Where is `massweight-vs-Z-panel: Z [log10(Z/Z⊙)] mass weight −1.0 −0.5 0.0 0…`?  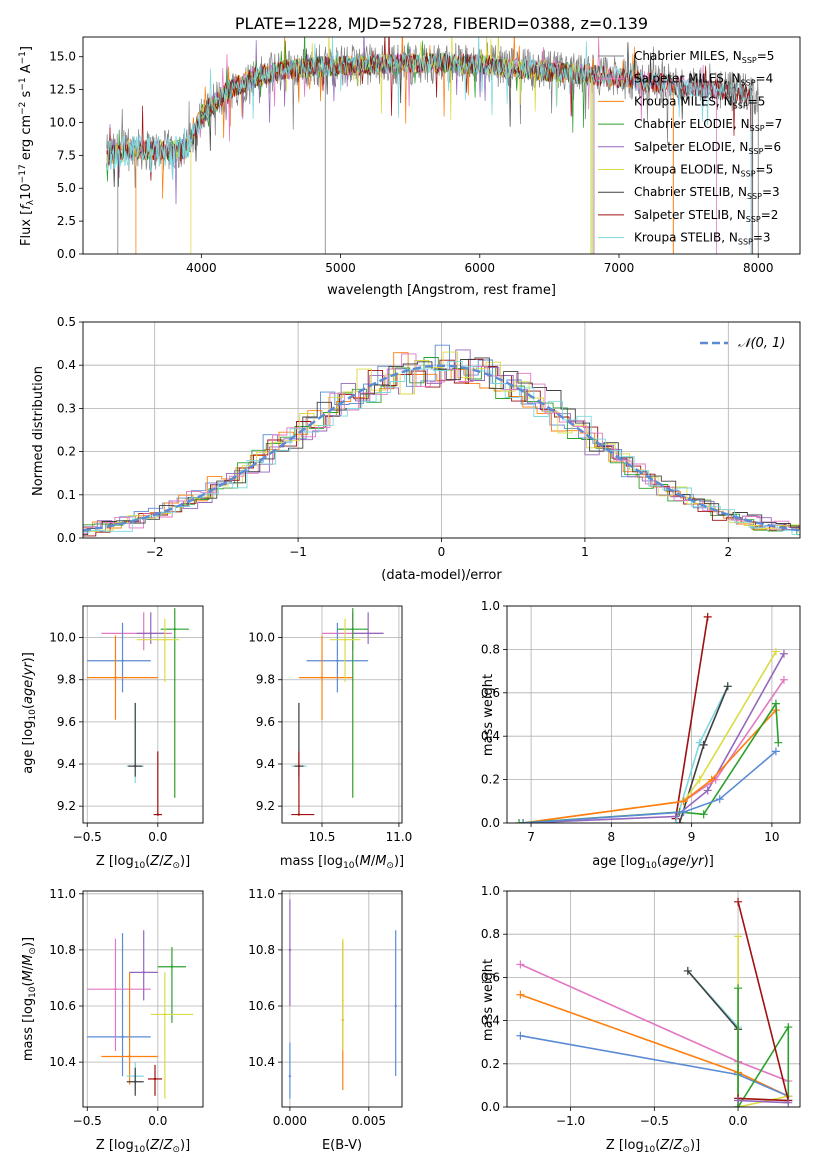
massweight-vs-Z-panel: Z [log10(Z/Z⊙)] mass weight −1.0 −0.5 0.0 0… is located at coordinates (641, 1019).